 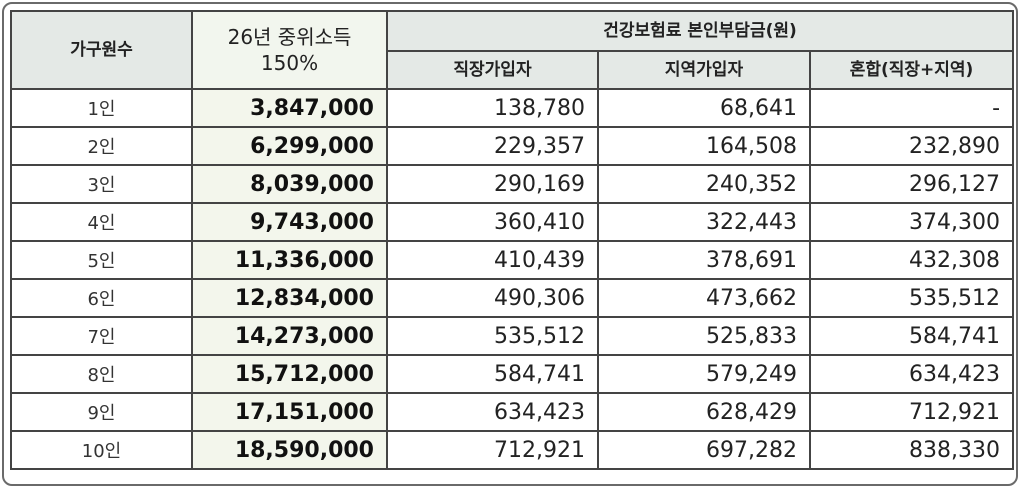 I want to click on mixed-cell: 296,127, so click(x=911, y=184).